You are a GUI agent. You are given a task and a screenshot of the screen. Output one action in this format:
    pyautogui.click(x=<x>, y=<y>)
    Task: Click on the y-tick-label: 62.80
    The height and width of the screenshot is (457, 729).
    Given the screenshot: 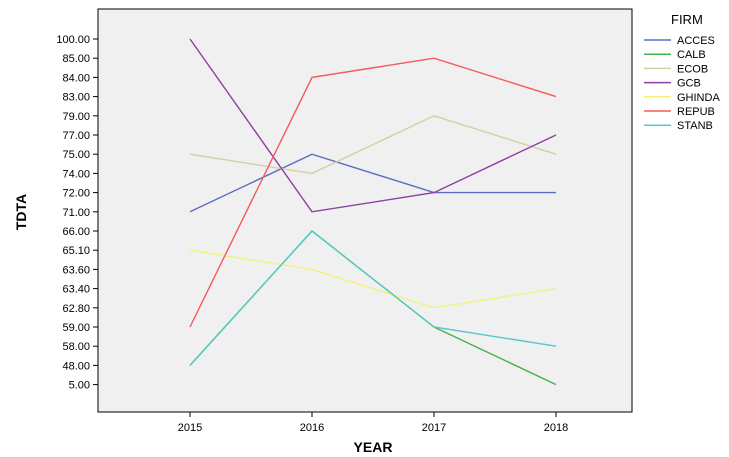 What is the action you would take?
    pyautogui.click(x=76, y=309)
    